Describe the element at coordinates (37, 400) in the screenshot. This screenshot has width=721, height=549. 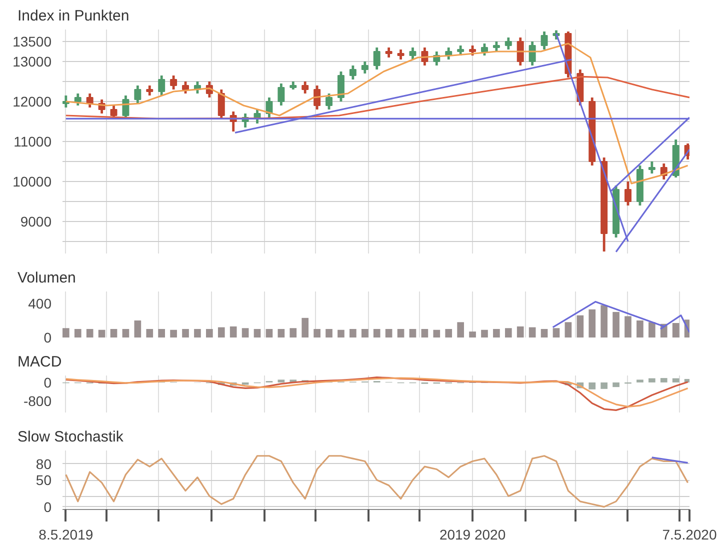
I see `y-tick-label: -800` at that location.